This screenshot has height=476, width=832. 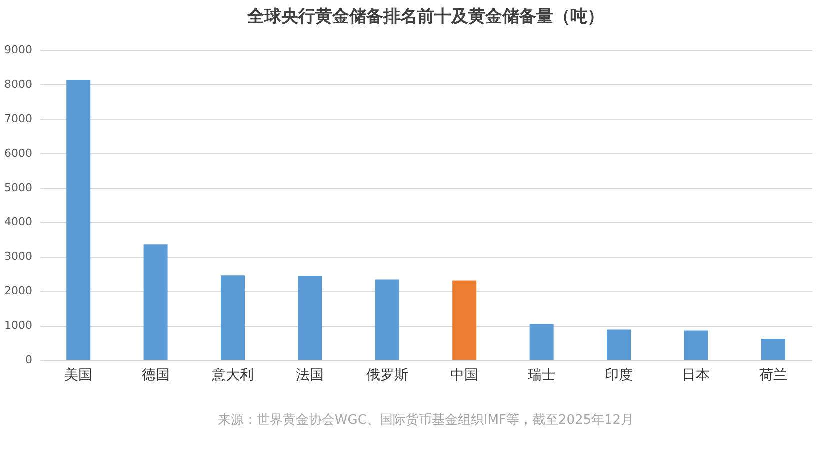 I want to click on x-tick-label: 荷兰, so click(x=773, y=376).